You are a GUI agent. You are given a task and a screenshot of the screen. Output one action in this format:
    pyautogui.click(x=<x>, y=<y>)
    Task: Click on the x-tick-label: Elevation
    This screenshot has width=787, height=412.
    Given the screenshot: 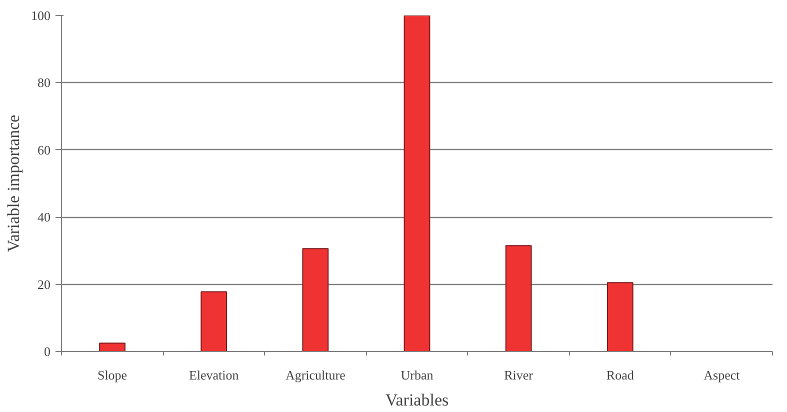 What is the action you would take?
    pyautogui.click(x=214, y=375)
    